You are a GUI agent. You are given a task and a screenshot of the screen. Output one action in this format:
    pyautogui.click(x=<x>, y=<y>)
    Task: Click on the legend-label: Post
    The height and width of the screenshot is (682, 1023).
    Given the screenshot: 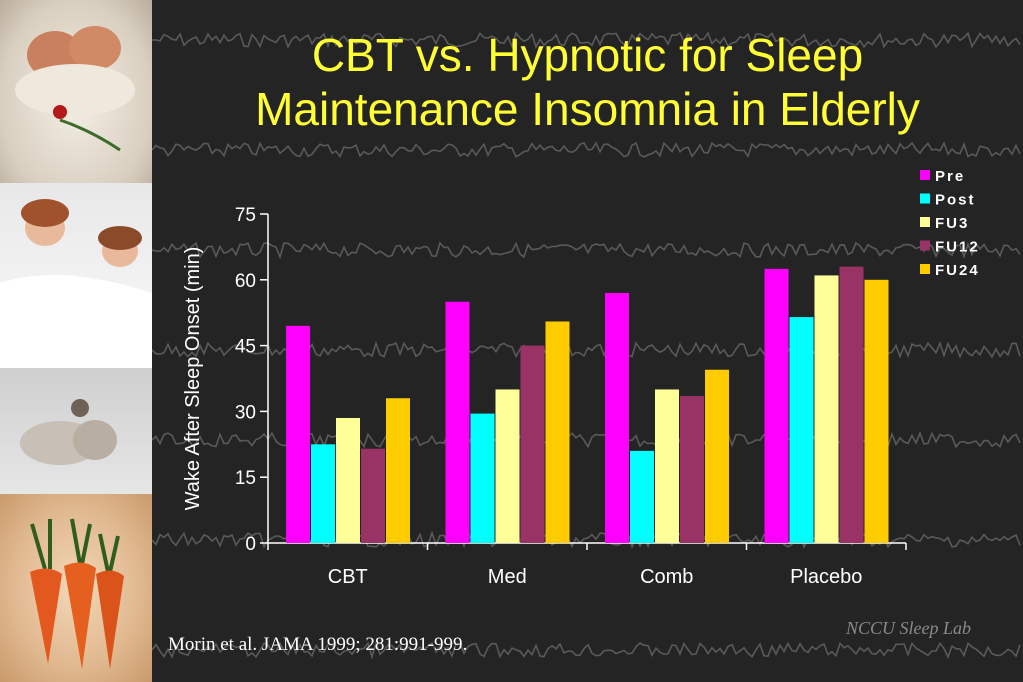 What is the action you would take?
    pyautogui.click(x=955, y=200)
    